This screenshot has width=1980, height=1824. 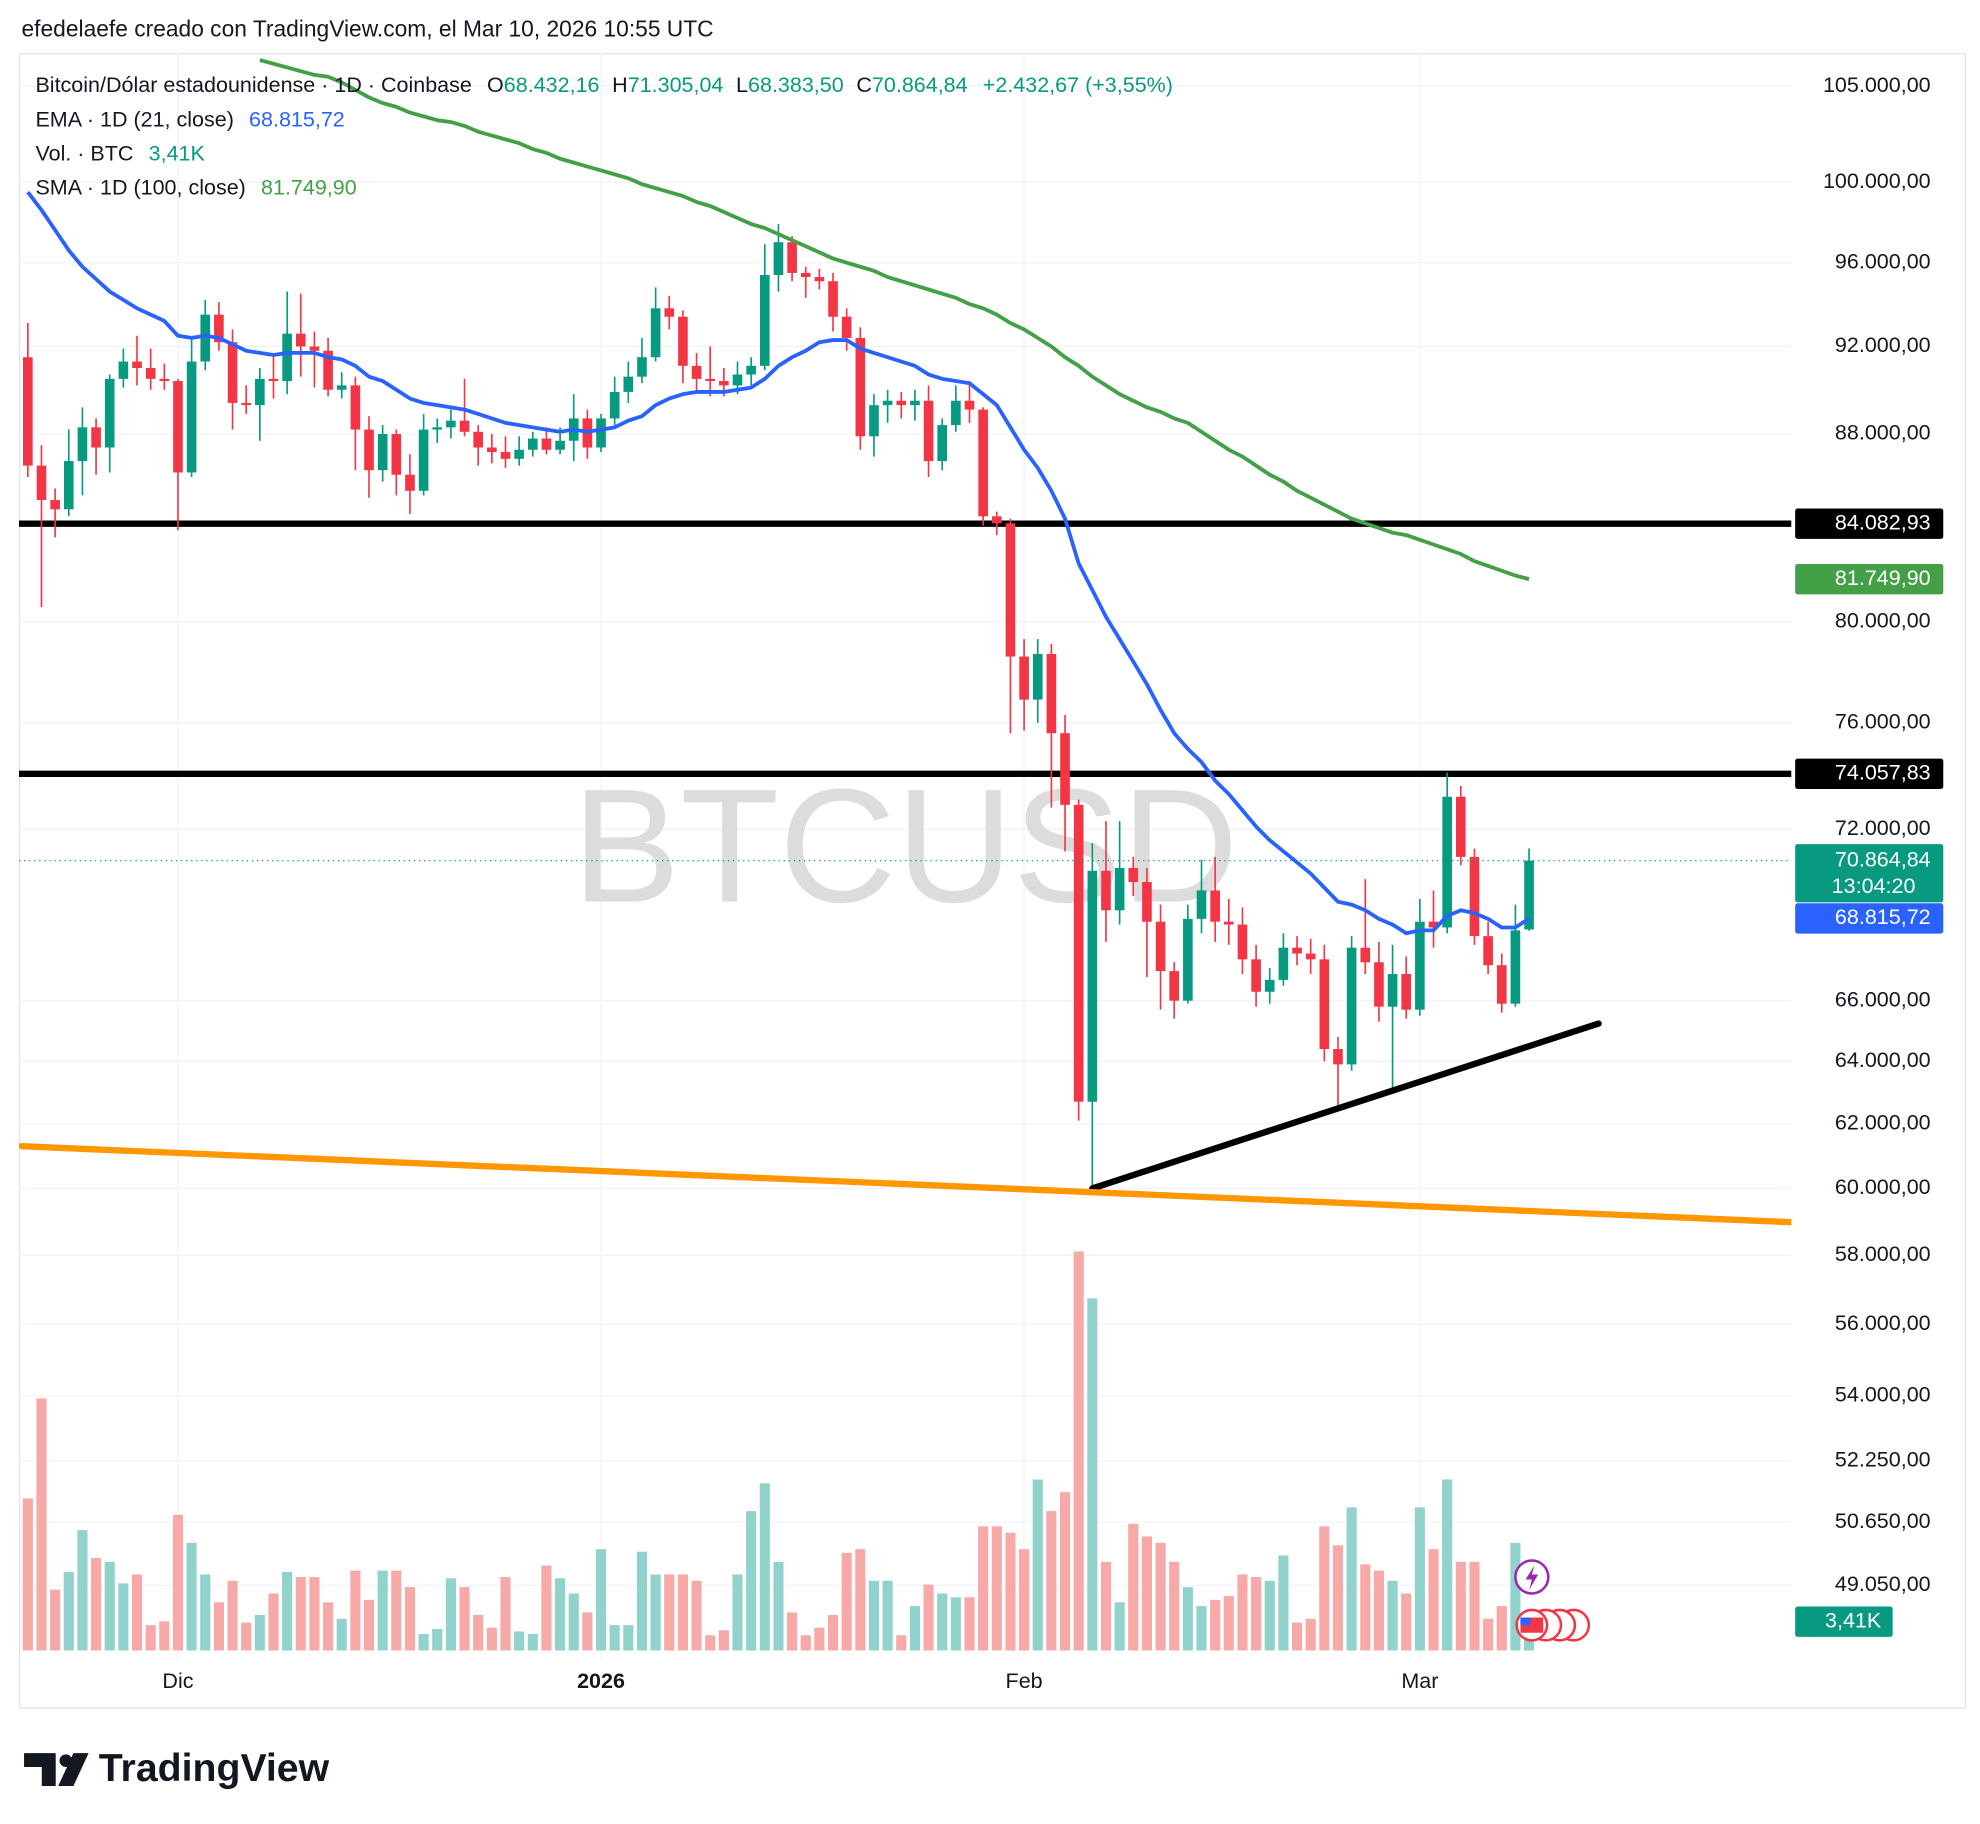 I want to click on x-tick-label: Dic, so click(x=177, y=1681).